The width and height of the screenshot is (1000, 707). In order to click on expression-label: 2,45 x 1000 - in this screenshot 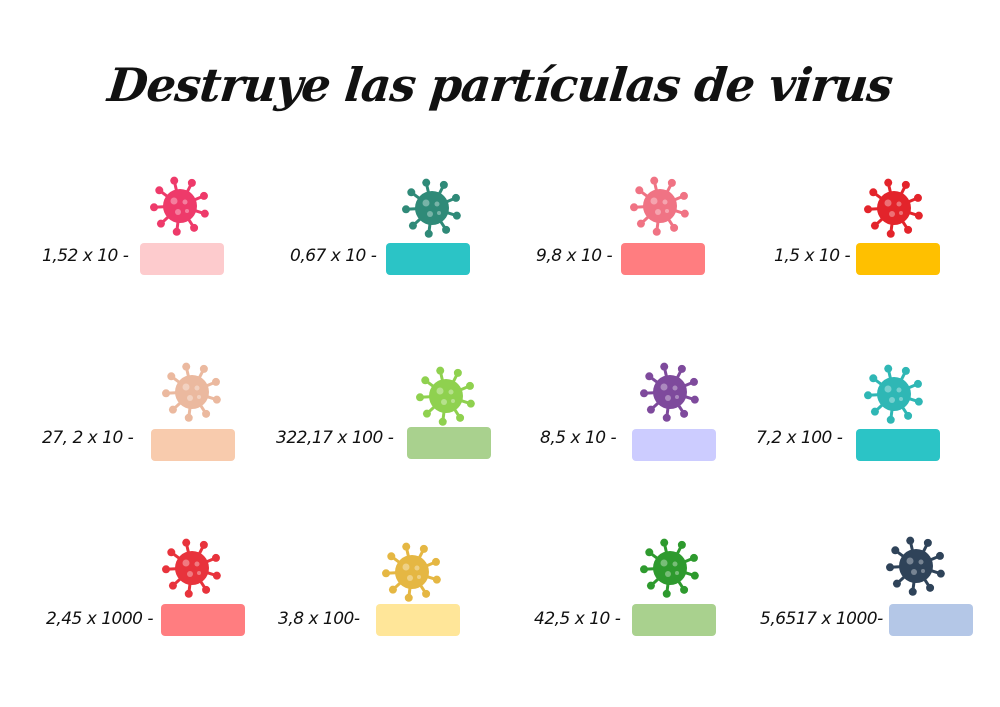, I will do `click(100, 619)`.